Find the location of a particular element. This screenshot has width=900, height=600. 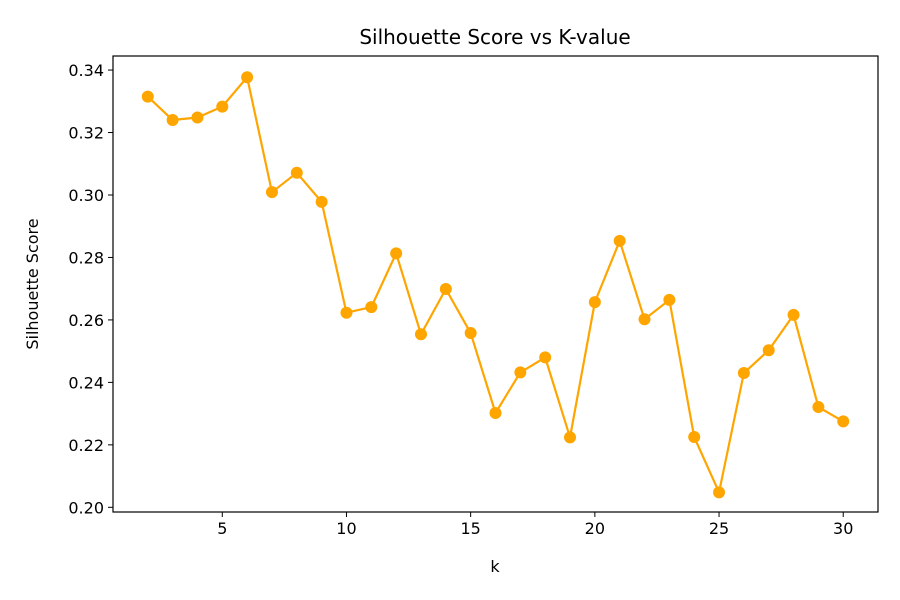

x-axis: 5 10 15 20 25 30 is located at coordinates (535, 525).